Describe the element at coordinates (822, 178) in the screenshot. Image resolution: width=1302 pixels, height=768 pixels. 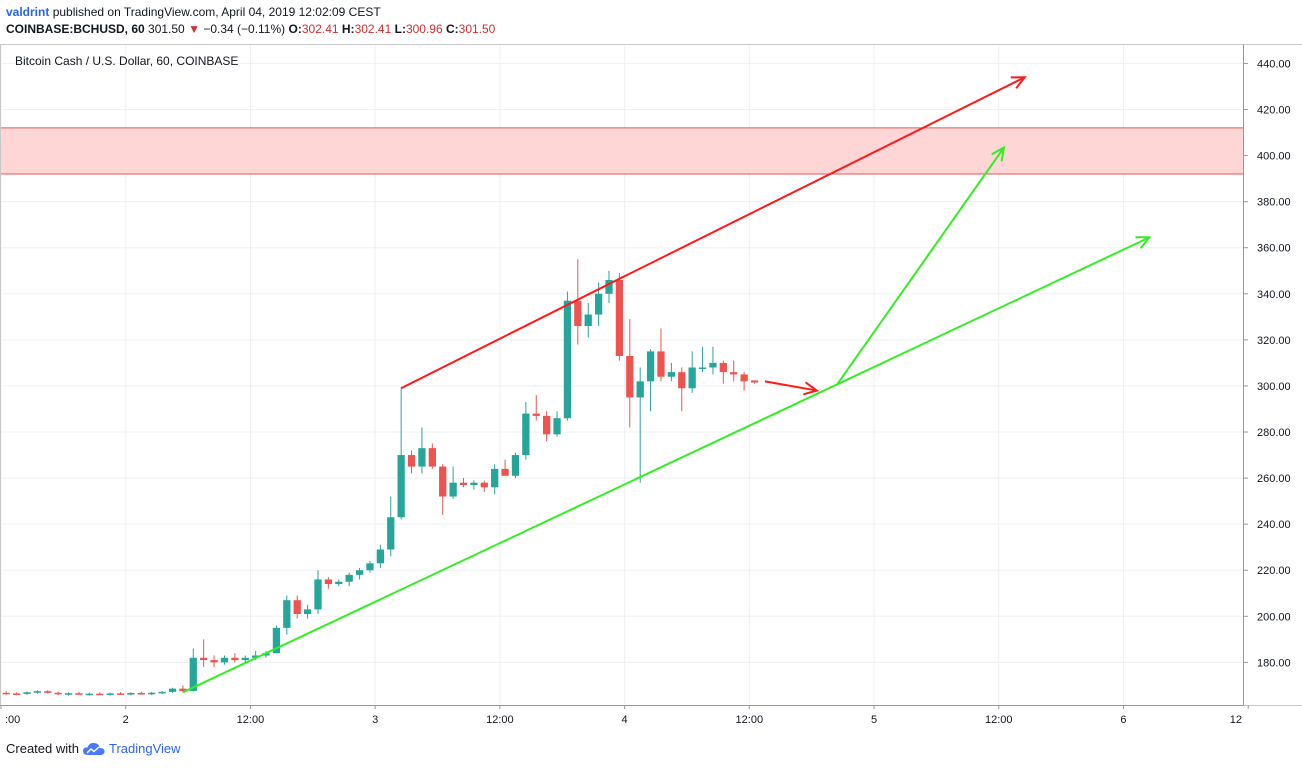
I see `upper-projection-arrow` at that location.